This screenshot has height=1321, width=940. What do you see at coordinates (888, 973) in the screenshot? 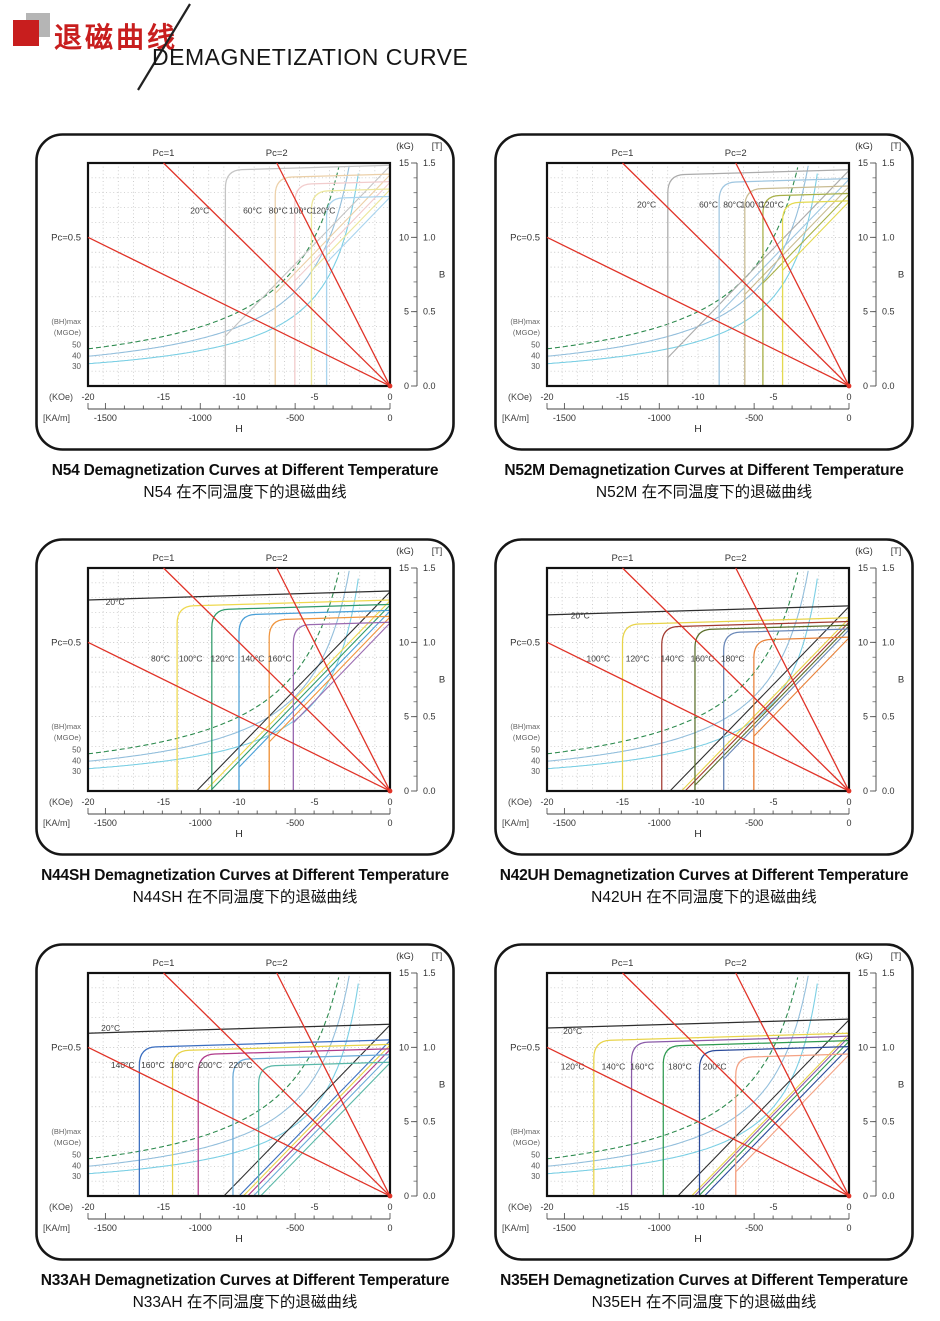
I see `chart-text-label: 1.5` at bounding box center [888, 973].